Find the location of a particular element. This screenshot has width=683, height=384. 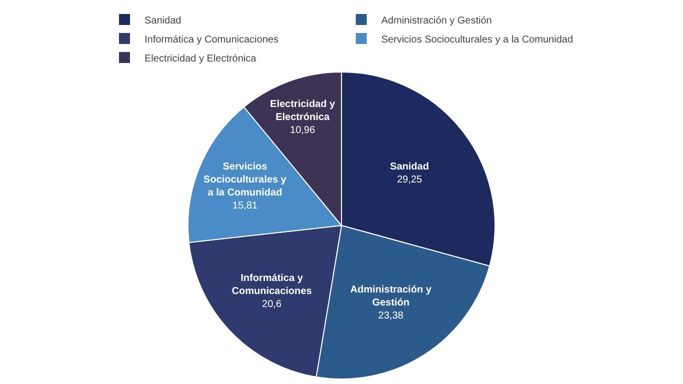

legend-label: Electricidad y Electrónica is located at coordinates (200, 58).